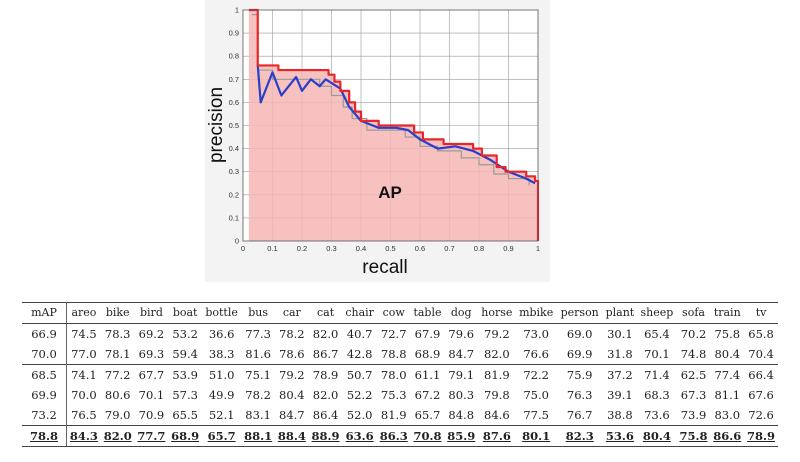 This screenshot has width=800, height=462. I want to click on table-cell: 76.6, so click(536, 354).